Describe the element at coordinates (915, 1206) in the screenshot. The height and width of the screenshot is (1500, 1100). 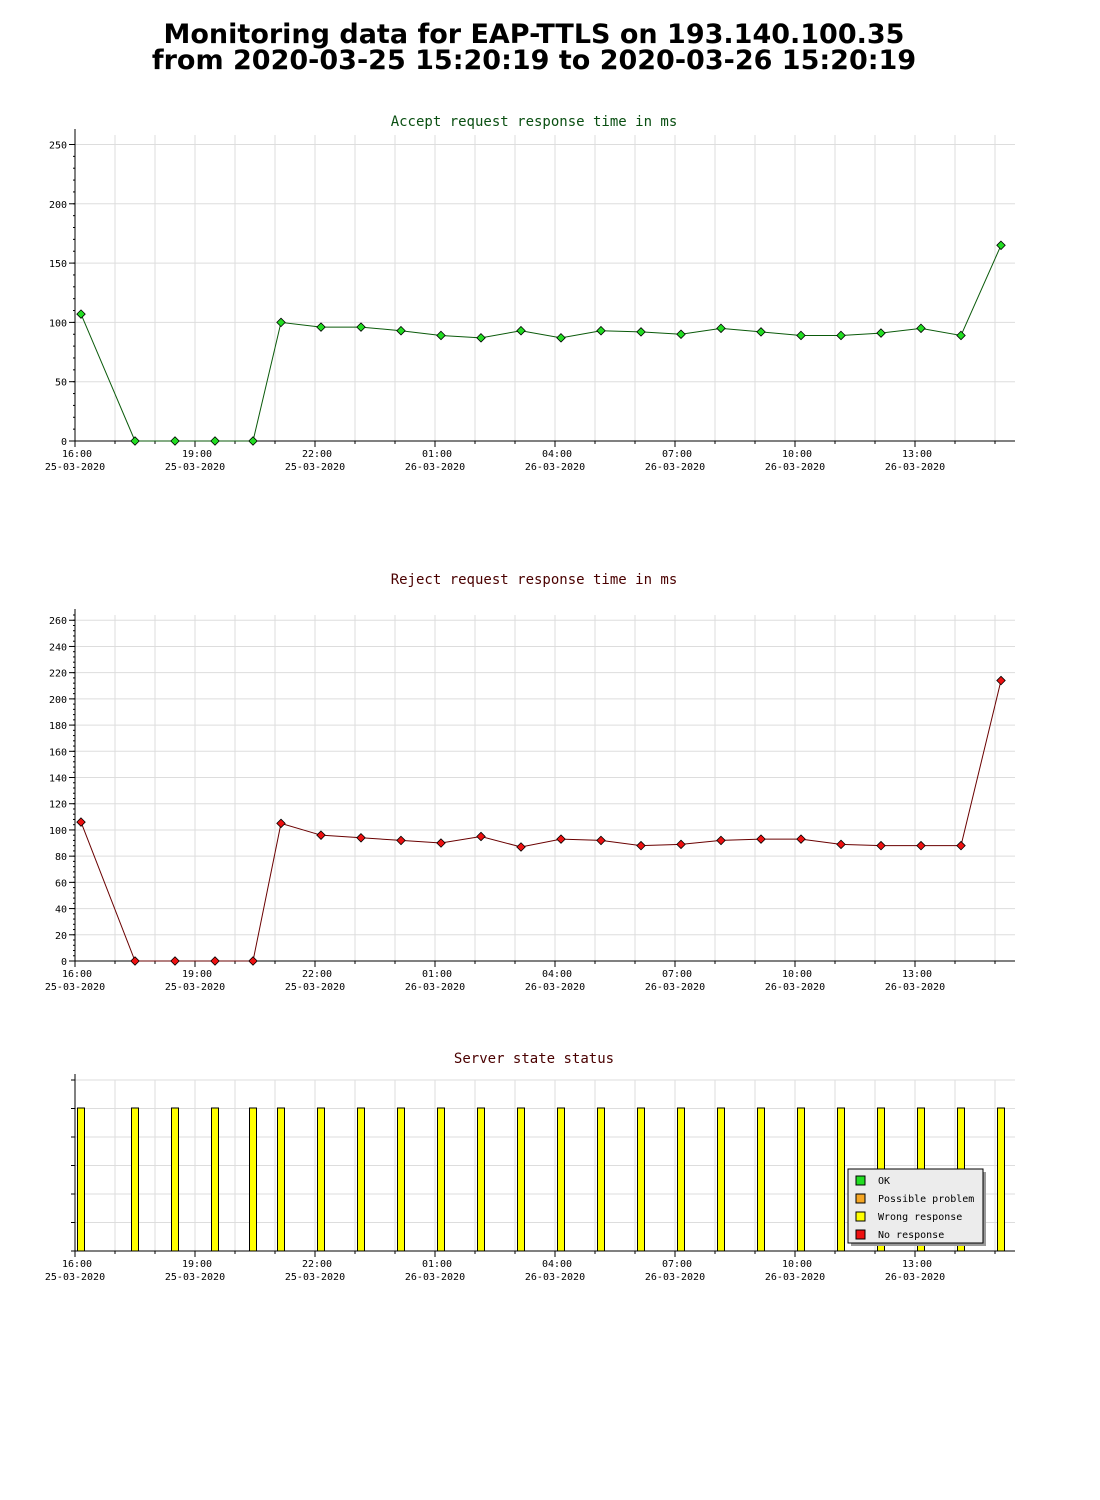
I see `legend-box` at that location.